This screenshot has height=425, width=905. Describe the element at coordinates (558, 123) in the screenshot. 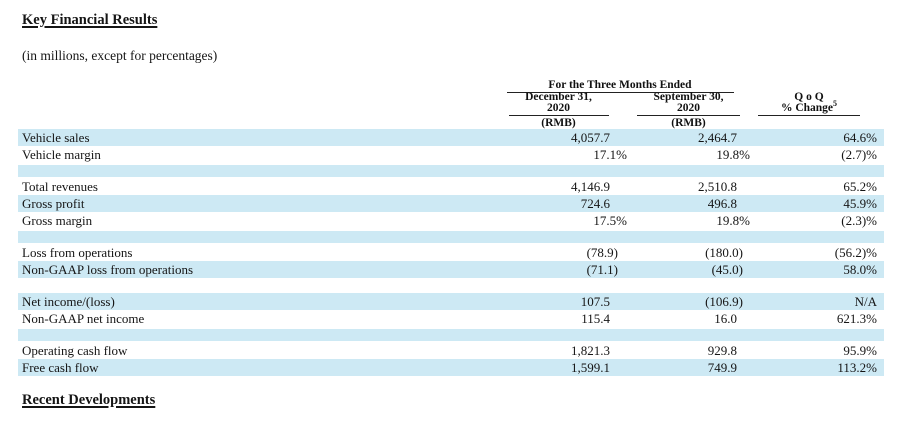

I see `unit-label-dec: (RMB)` at that location.